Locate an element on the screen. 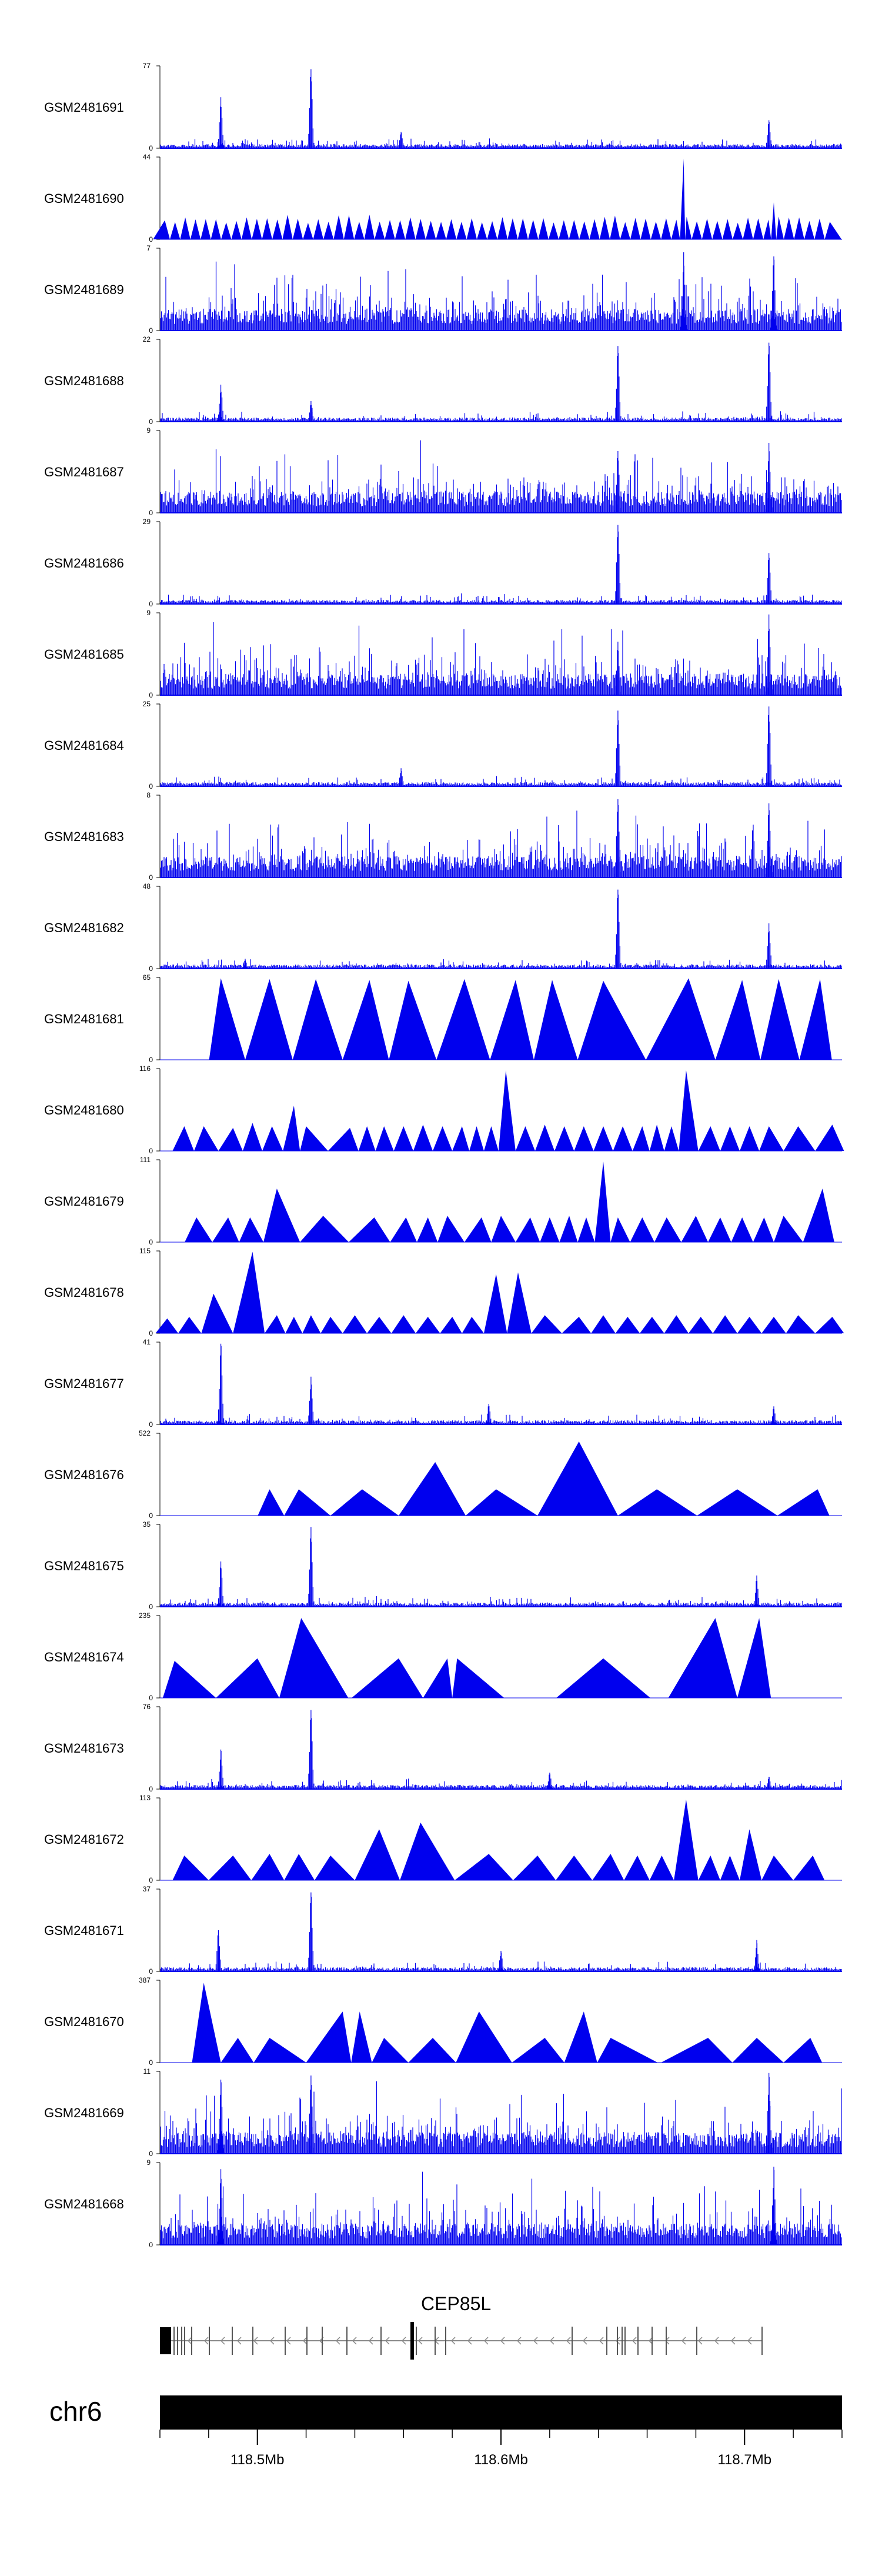 The width and height of the screenshot is (882, 2576). y-max-label: 7 is located at coordinates (148, 248).